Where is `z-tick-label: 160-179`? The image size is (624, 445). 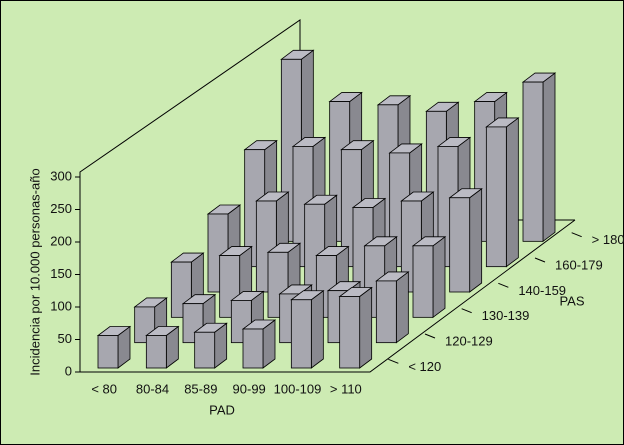
z-tick-label: 160-179 is located at coordinates (579, 264).